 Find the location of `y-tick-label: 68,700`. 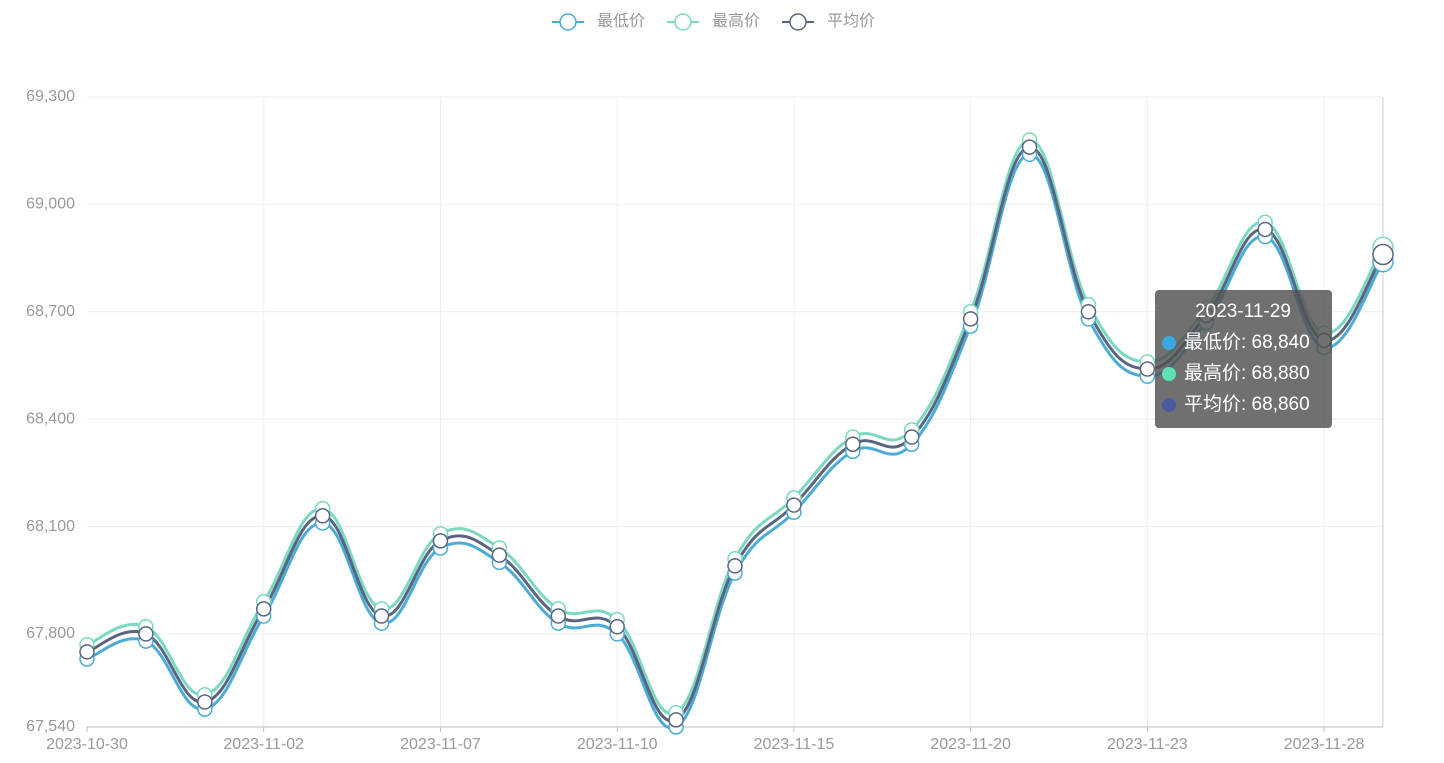

y-tick-label: 68,700 is located at coordinates (50, 311).